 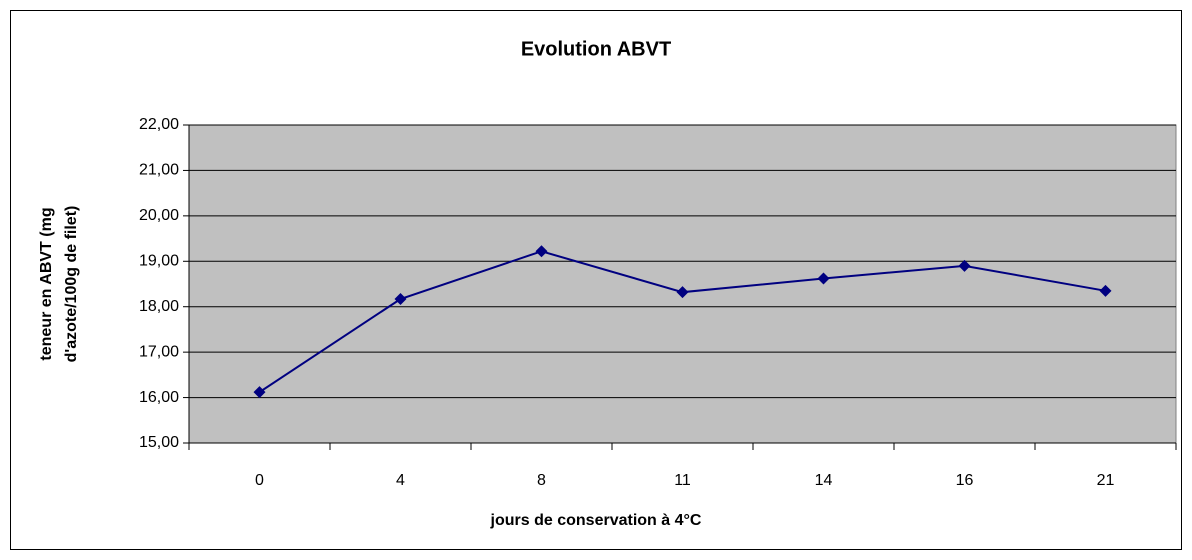 What do you see at coordinates (159, 442) in the screenshot?
I see `y-tick-label: 15,00` at bounding box center [159, 442].